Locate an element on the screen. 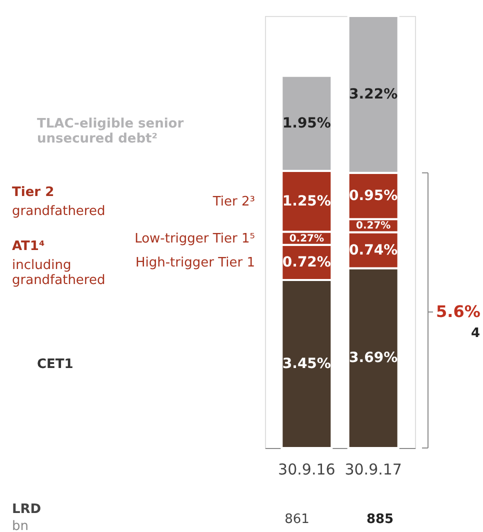 The height and width of the screenshot is (532, 483). text: including grandfathered is located at coordinates (59, 273).